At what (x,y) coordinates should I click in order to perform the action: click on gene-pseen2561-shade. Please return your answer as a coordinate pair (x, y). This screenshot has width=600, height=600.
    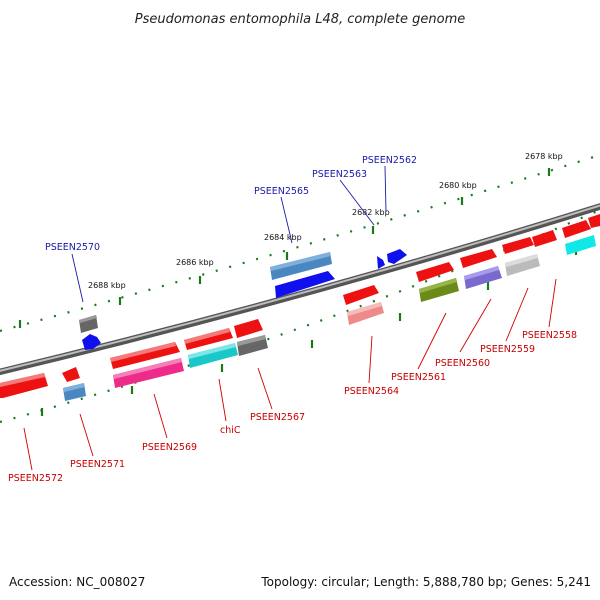
    Looking at the image, I should click on (438, 285).